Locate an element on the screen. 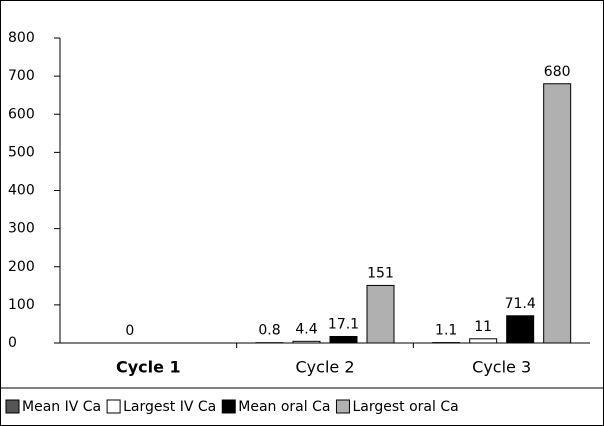 The width and height of the screenshot is (604, 426). data-label: 0.8 is located at coordinates (269, 331).